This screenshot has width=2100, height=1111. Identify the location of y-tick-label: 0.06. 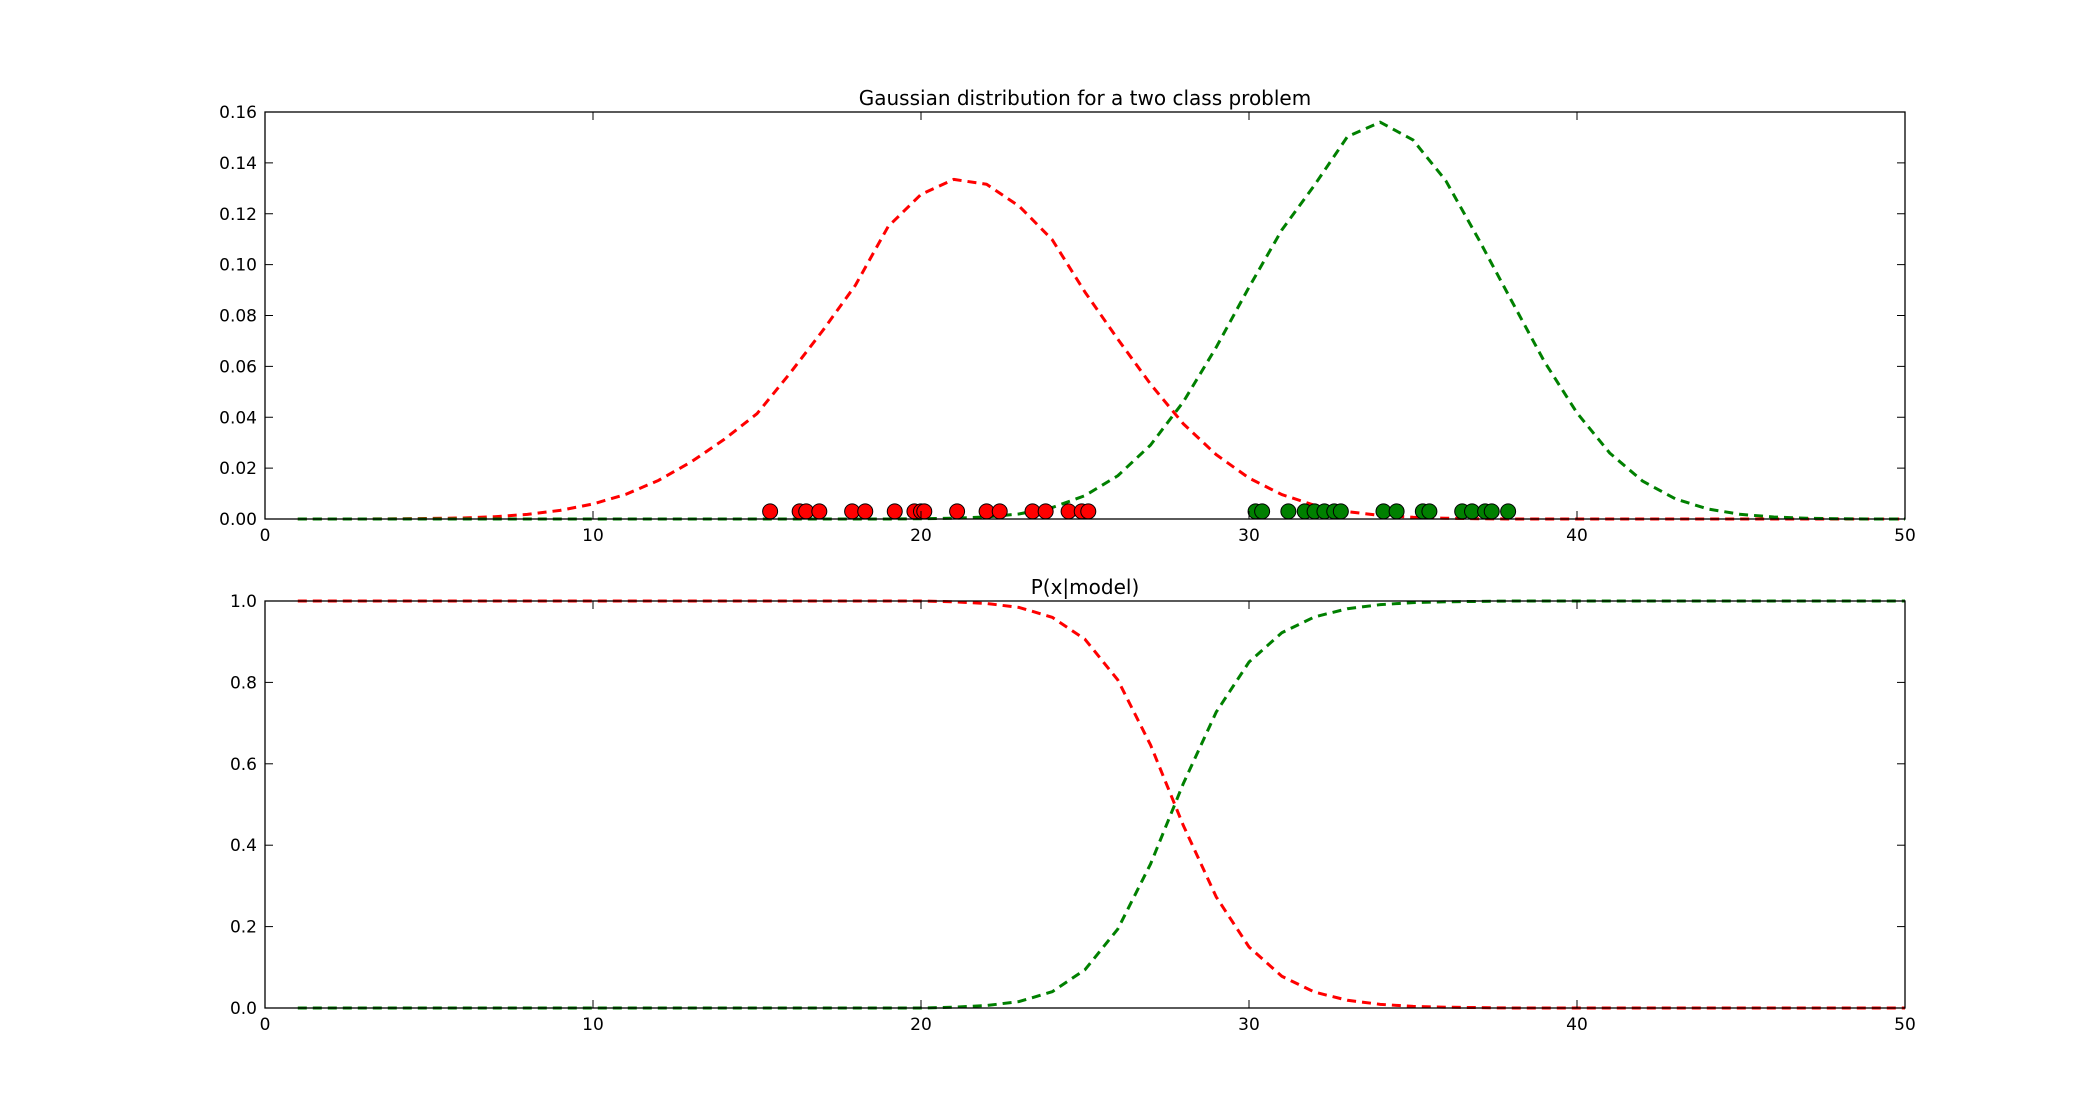
(238, 367).